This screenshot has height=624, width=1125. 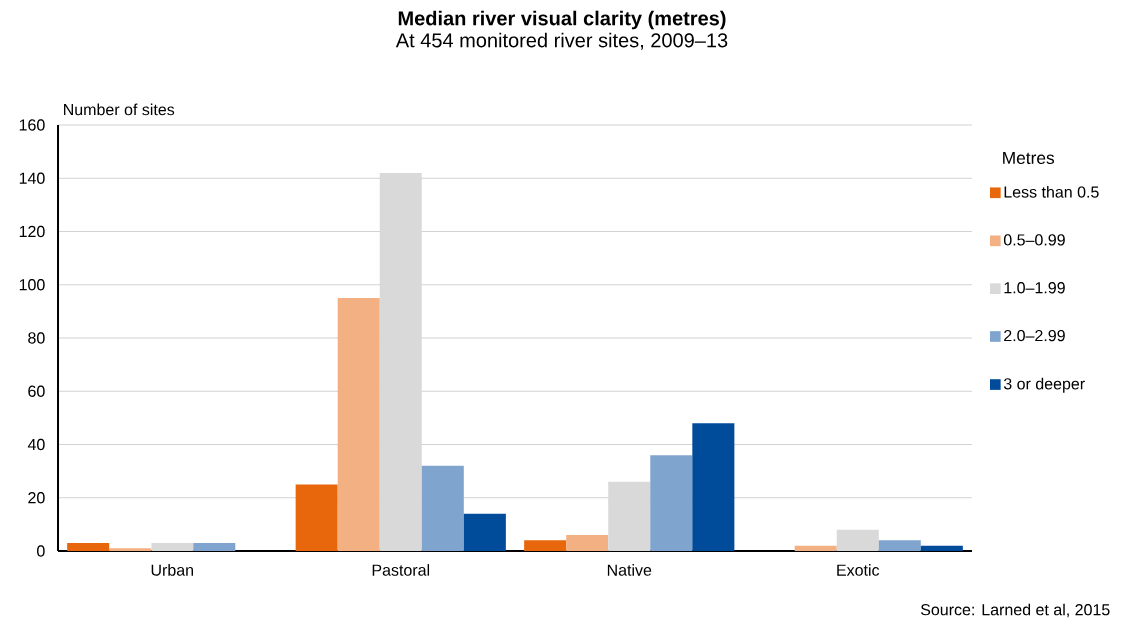 I want to click on x-tick-label: Pastoral, so click(x=401, y=570).